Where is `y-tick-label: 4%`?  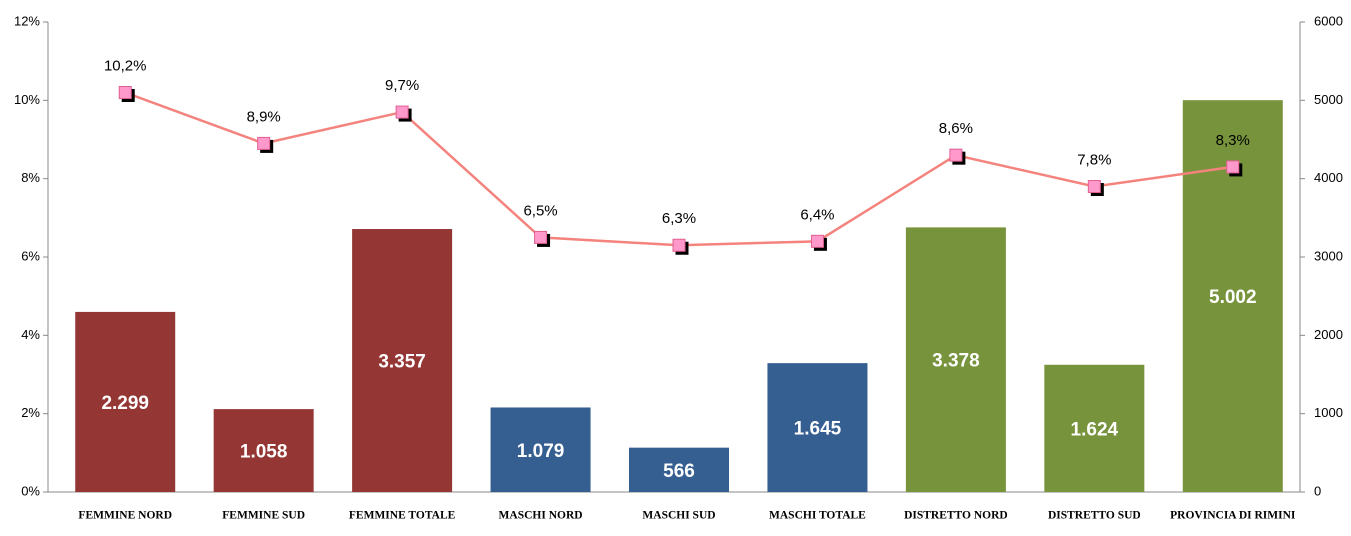
y-tick-label: 4% is located at coordinates (30, 334).